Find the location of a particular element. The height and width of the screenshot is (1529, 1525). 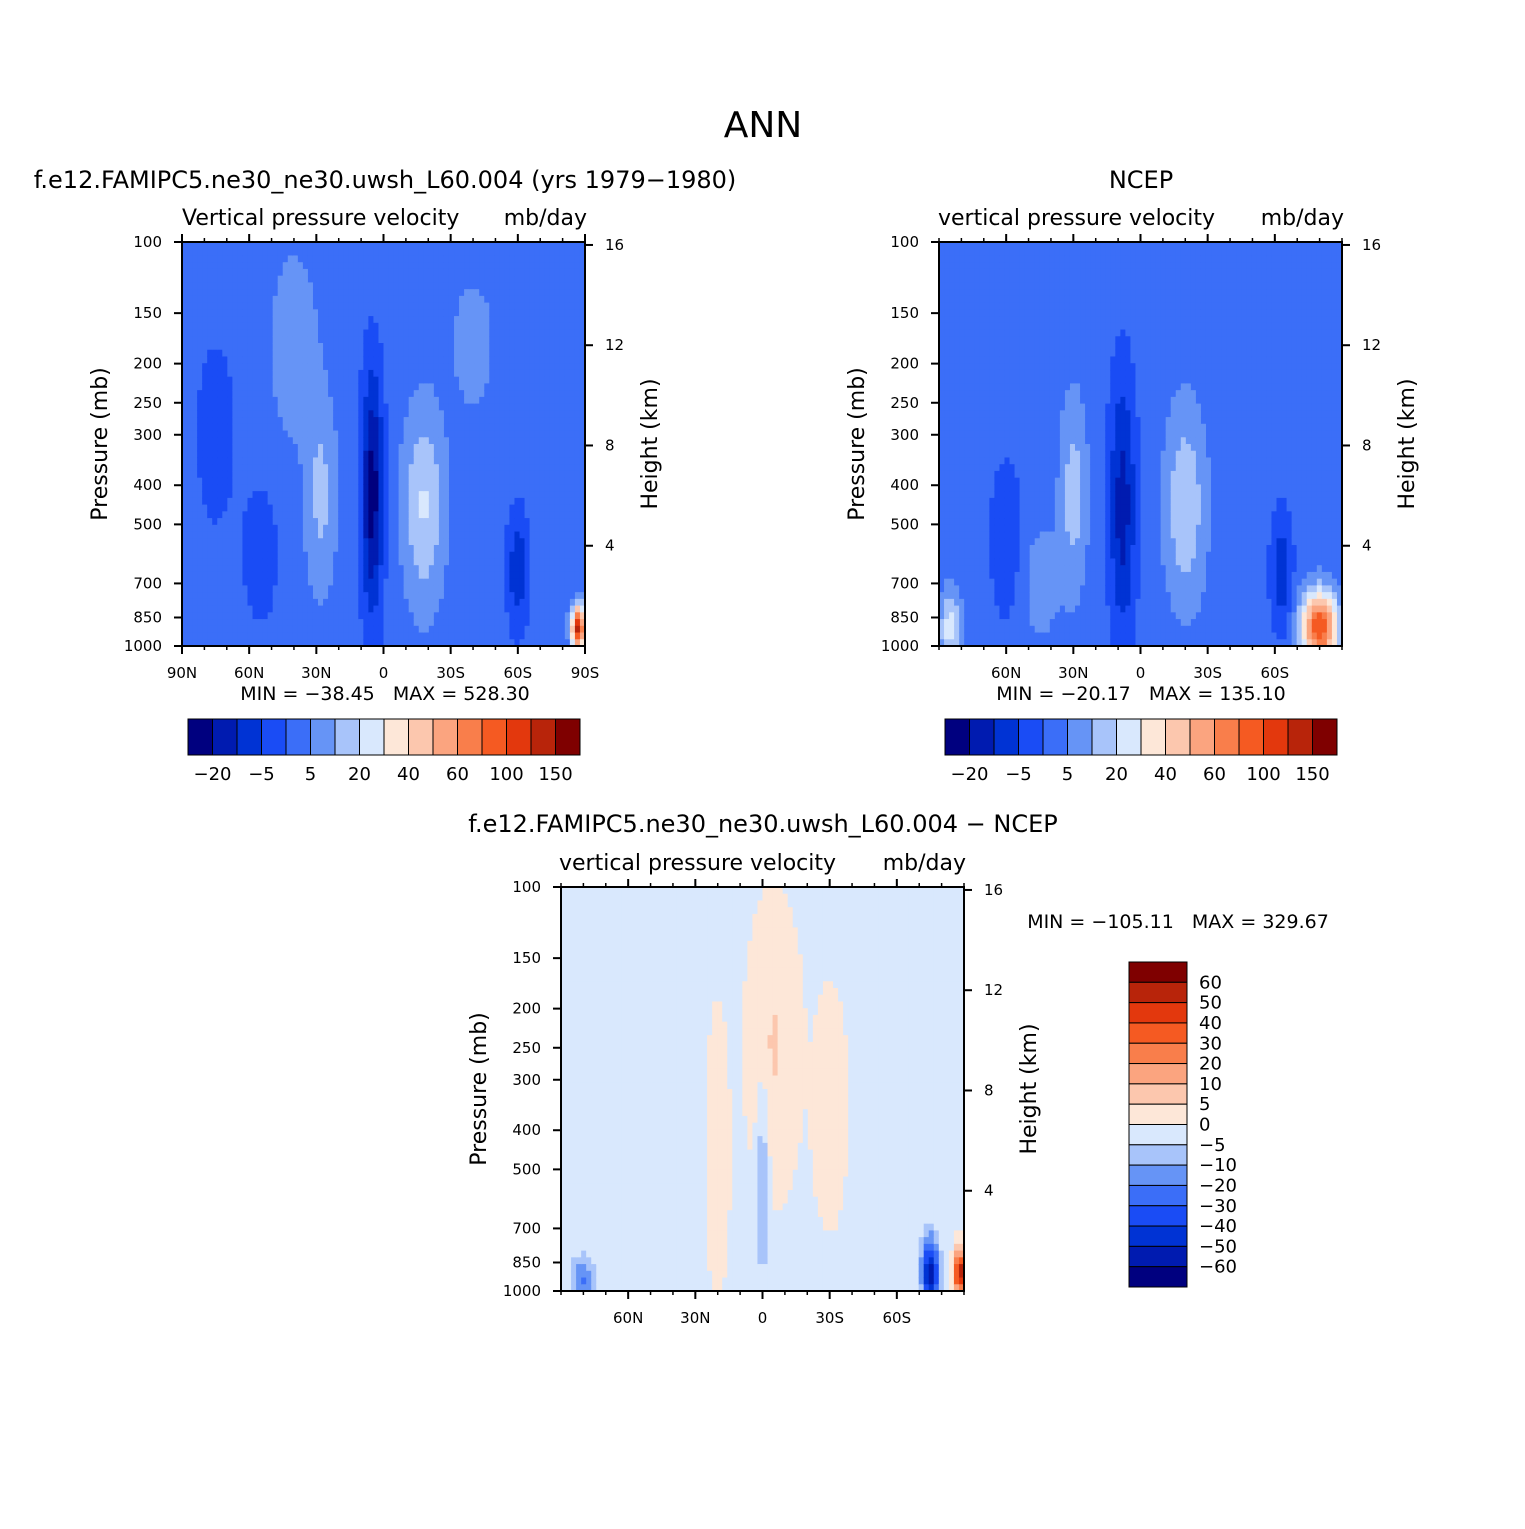

x-tick-label: 30N is located at coordinates (316, 673).